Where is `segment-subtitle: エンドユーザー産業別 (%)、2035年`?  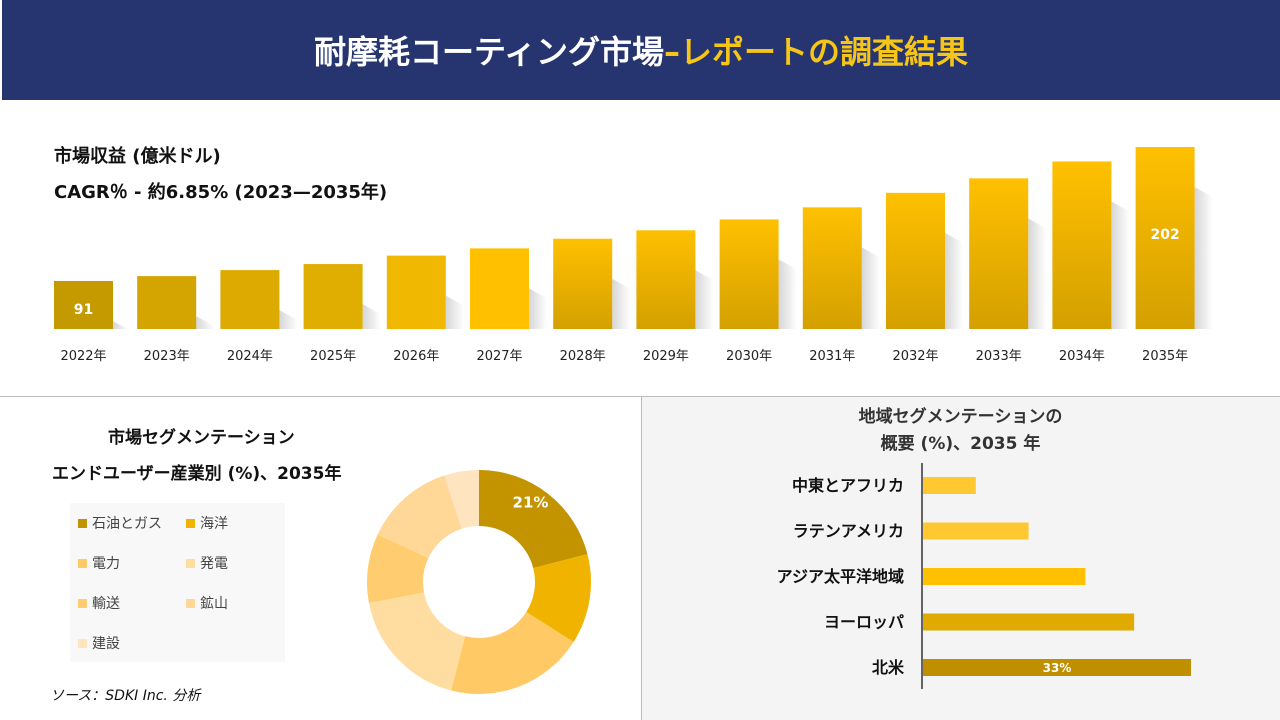 segment-subtitle: エンドユーザー産業別 (%)、2035年 is located at coordinates (197, 474).